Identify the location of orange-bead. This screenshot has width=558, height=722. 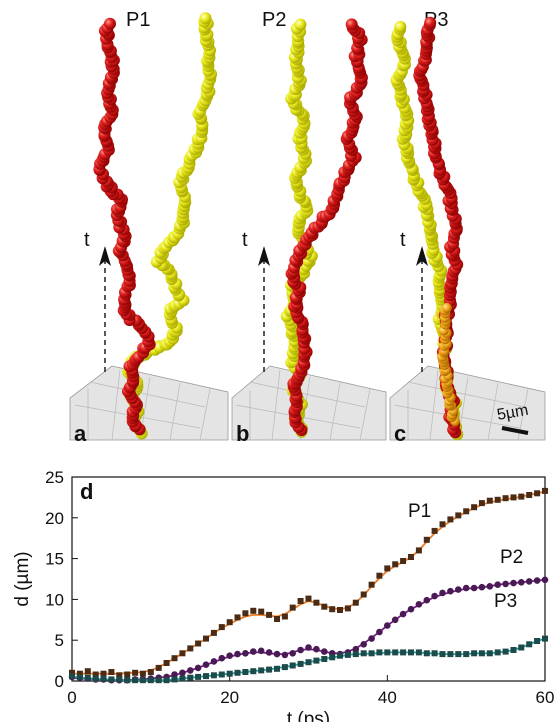
(446, 307).